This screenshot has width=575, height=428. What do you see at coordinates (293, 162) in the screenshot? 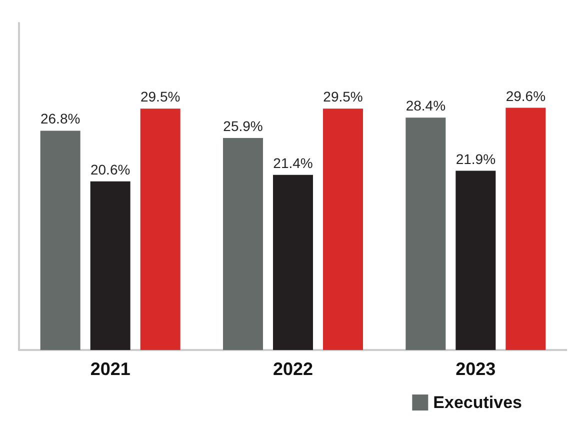
I see `data-label: 21.4%` at bounding box center [293, 162].